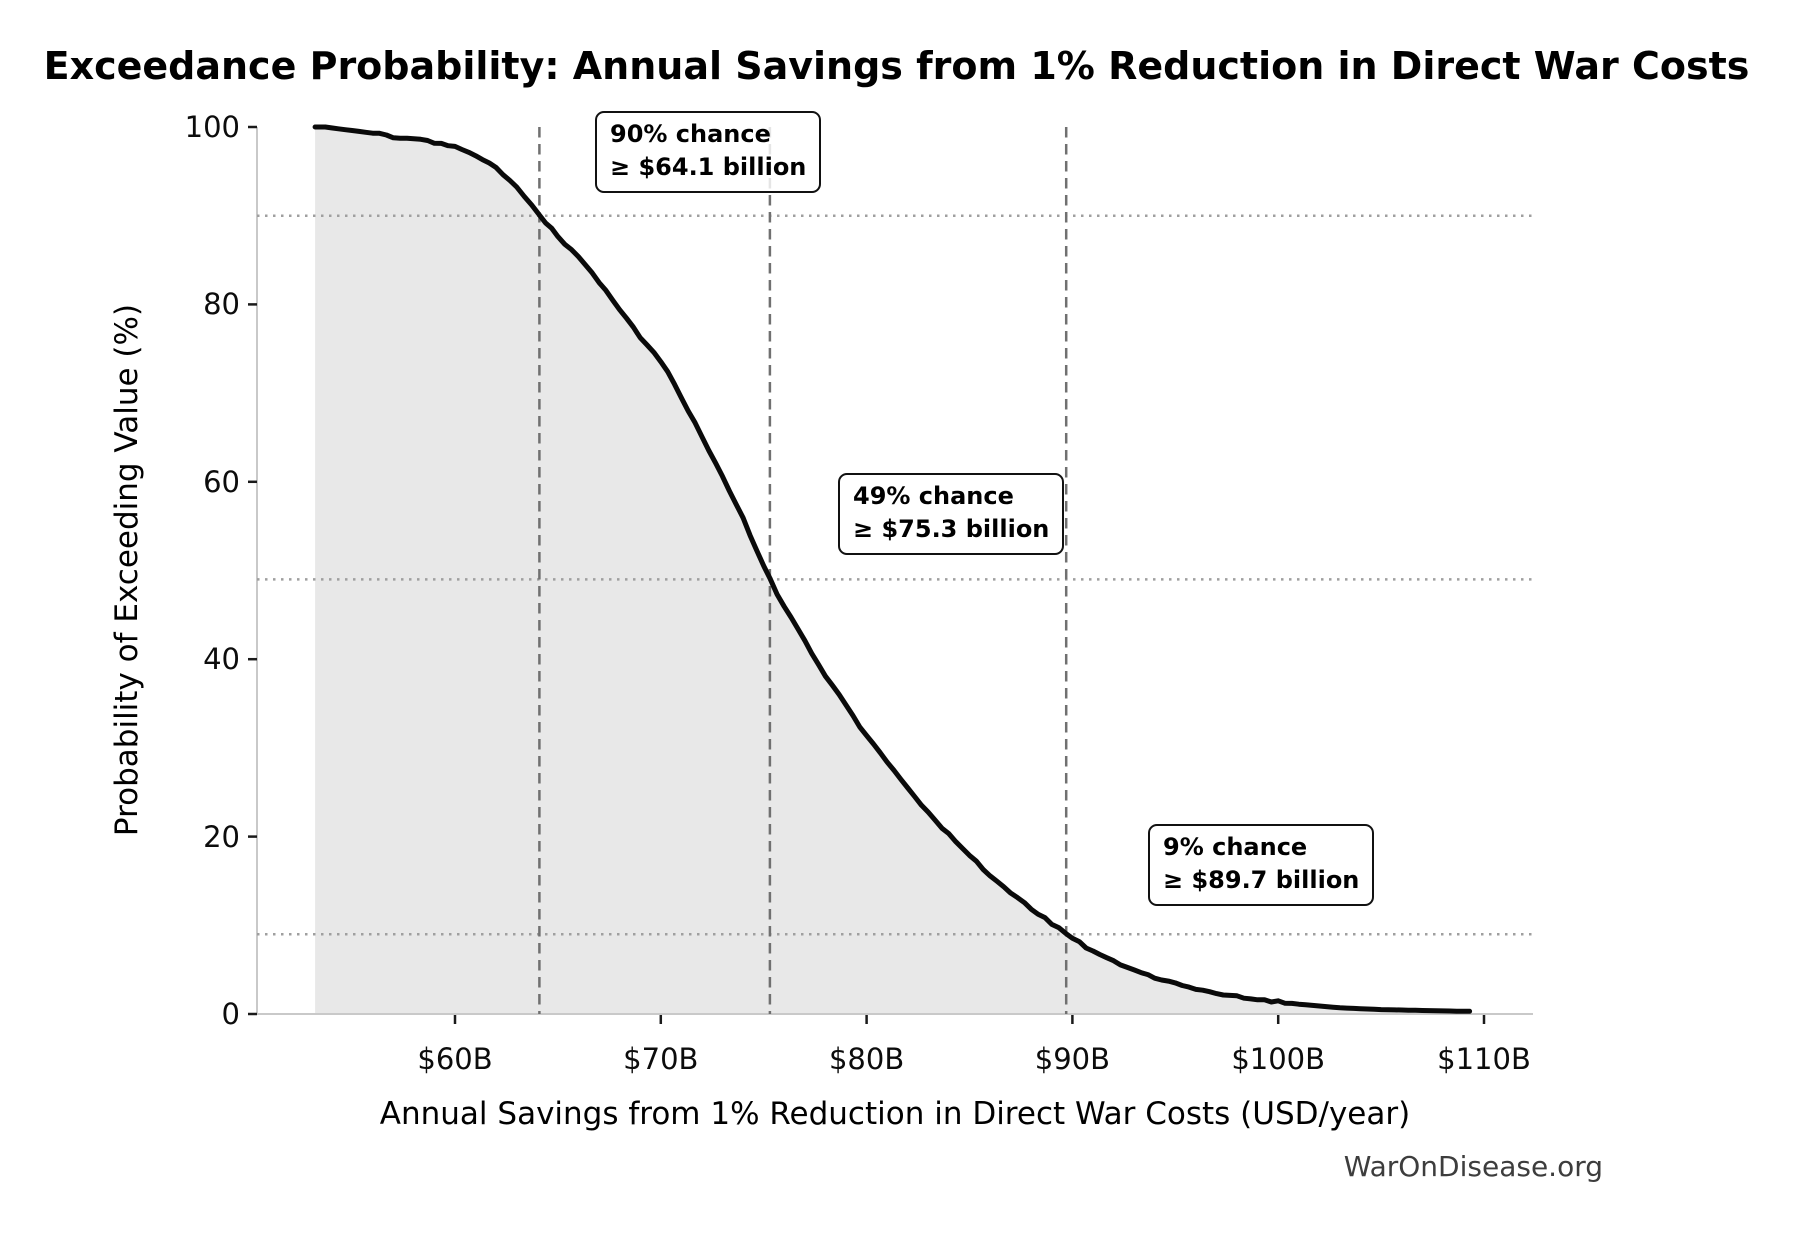  What do you see at coordinates (951, 529) in the screenshot?
I see `annotation-value-line: ≥ $75.3 billion` at bounding box center [951, 529].